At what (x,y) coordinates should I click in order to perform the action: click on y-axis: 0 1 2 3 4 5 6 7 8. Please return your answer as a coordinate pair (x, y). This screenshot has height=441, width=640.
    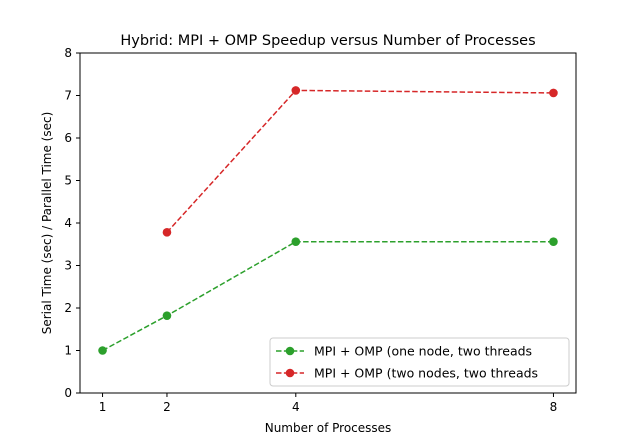
    Looking at the image, I should click on (72, 223).